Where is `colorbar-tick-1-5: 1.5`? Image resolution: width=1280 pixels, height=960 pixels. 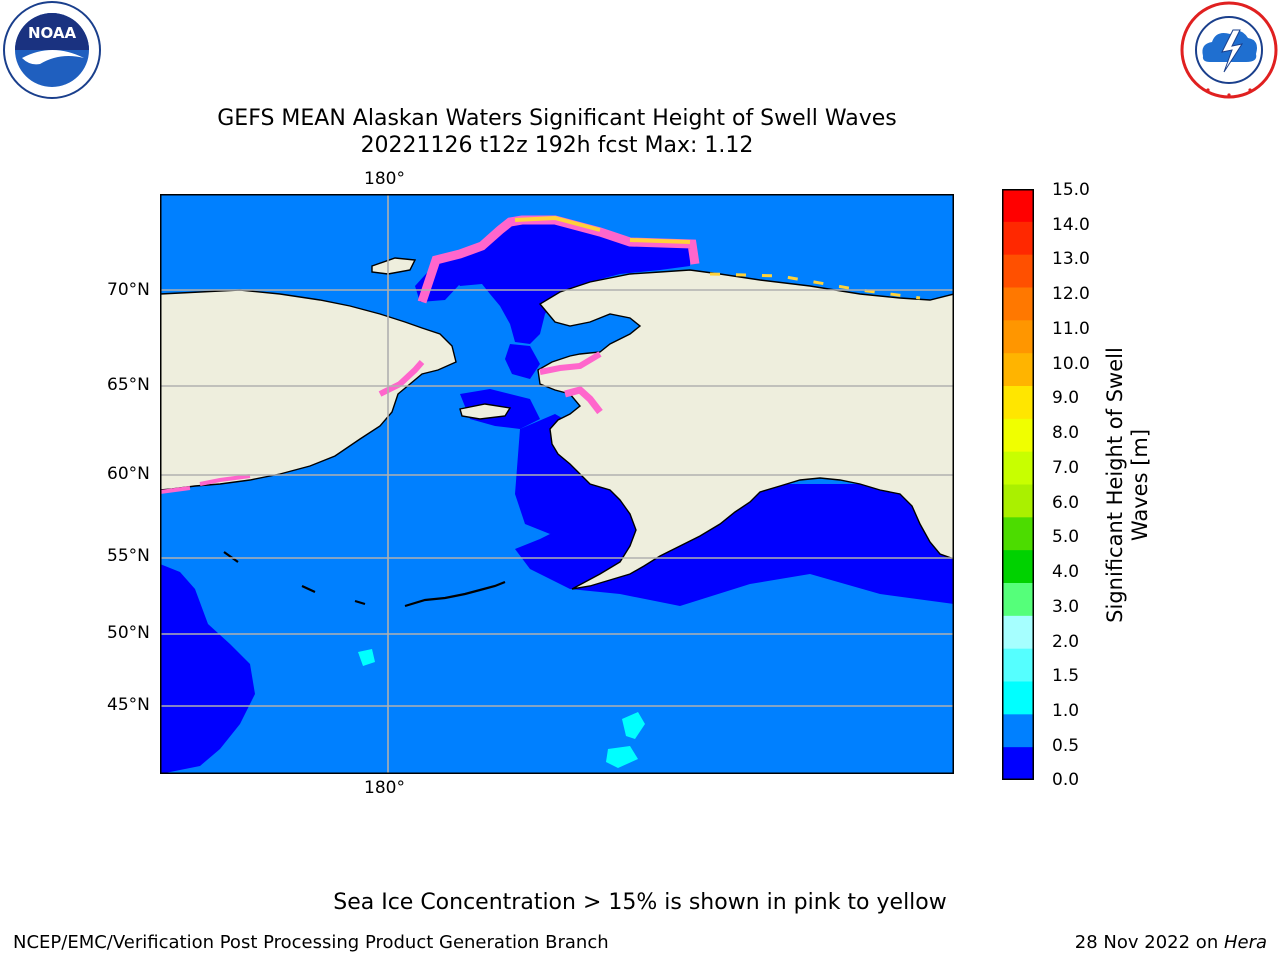
colorbar-tick-1-5: 1.5 is located at coordinates (1066, 676).